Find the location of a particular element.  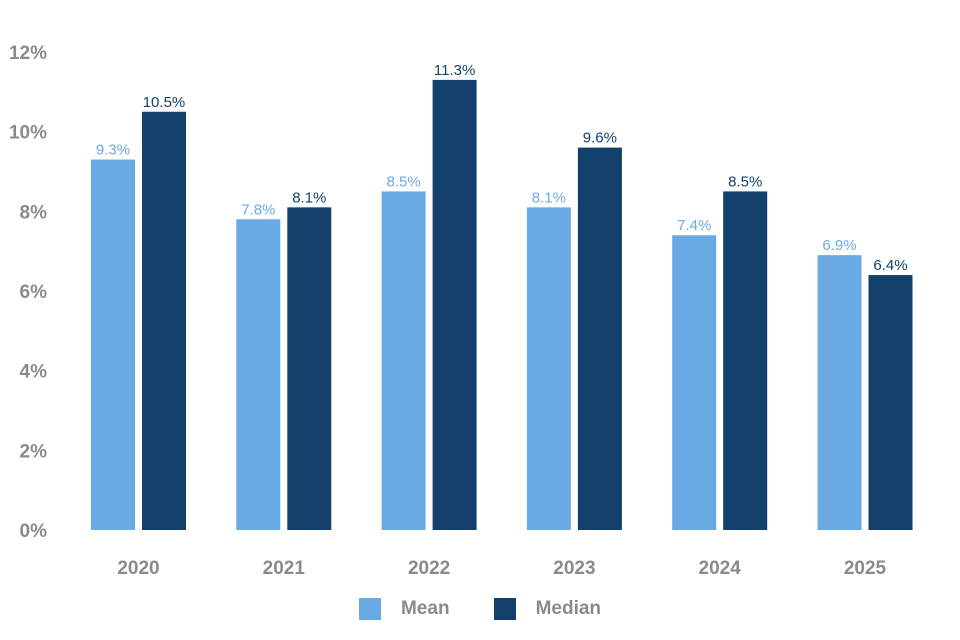

x-tick-label: 2023 is located at coordinates (574, 568).